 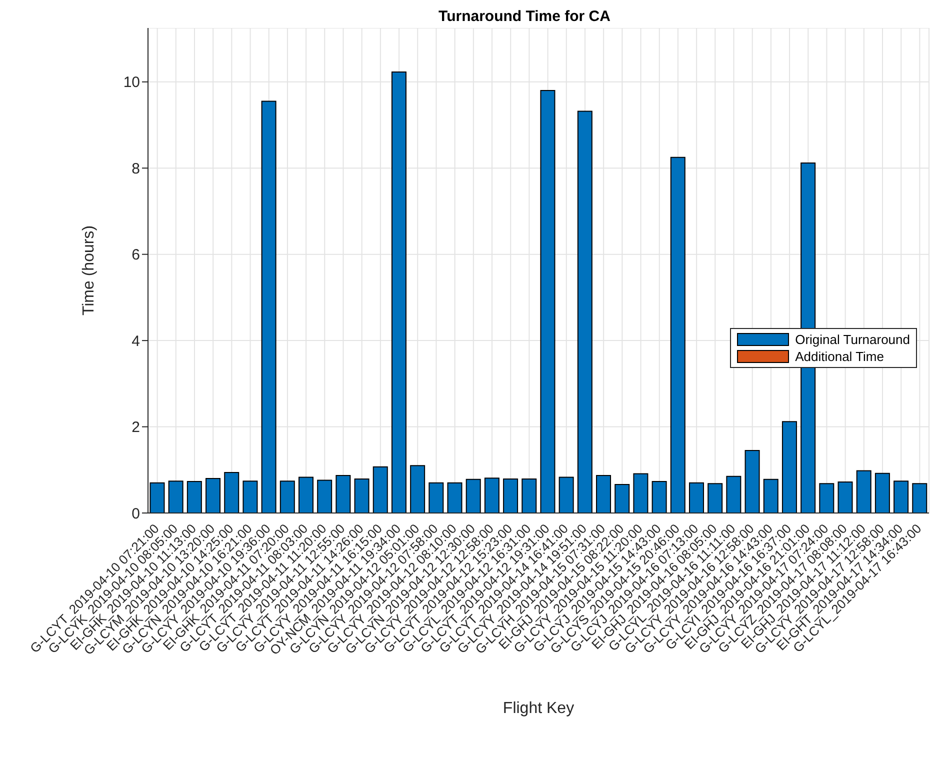 I want to click on legend-label: Additional Time, so click(x=839, y=356).